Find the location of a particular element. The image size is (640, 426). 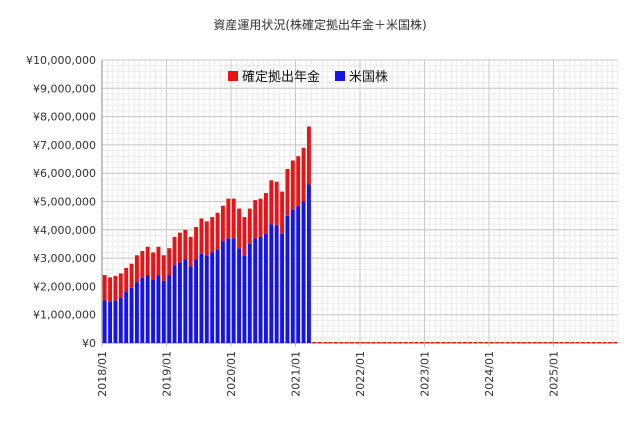

x-tick-label: 2018/01 is located at coordinates (102, 374).